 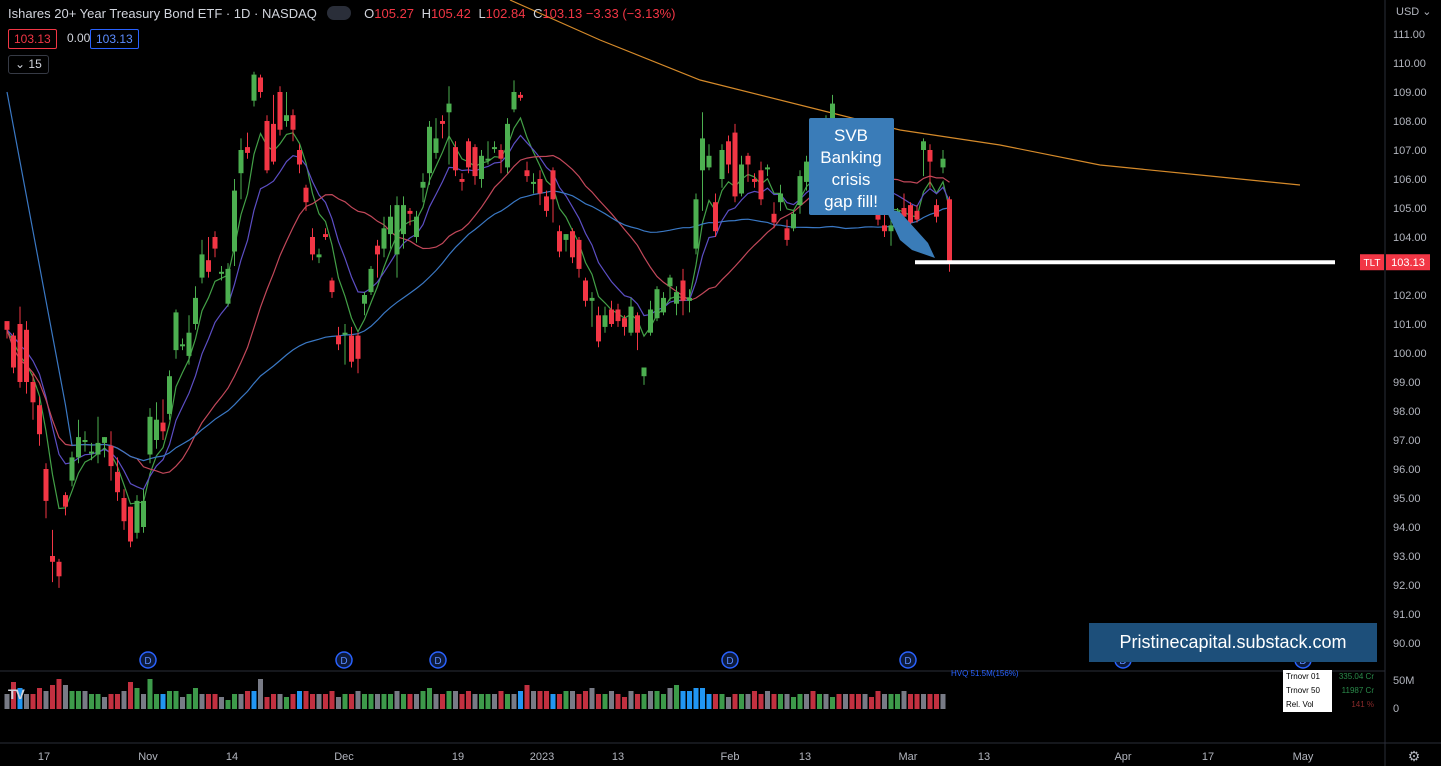 What do you see at coordinates (28, 64) in the screenshot?
I see `indicator-collapse-button: ⌄ 15` at bounding box center [28, 64].